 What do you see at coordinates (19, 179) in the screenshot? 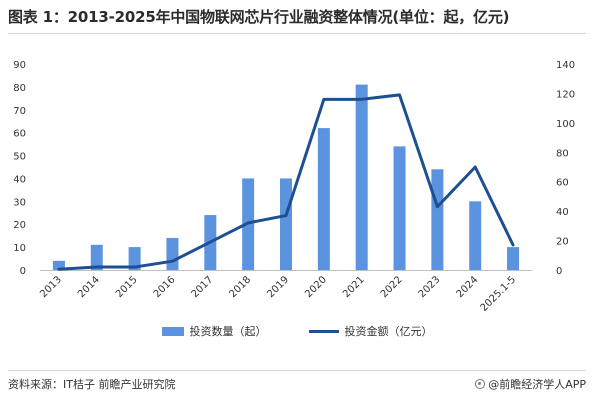
I see `y-left-tick-label: 40` at bounding box center [19, 179].